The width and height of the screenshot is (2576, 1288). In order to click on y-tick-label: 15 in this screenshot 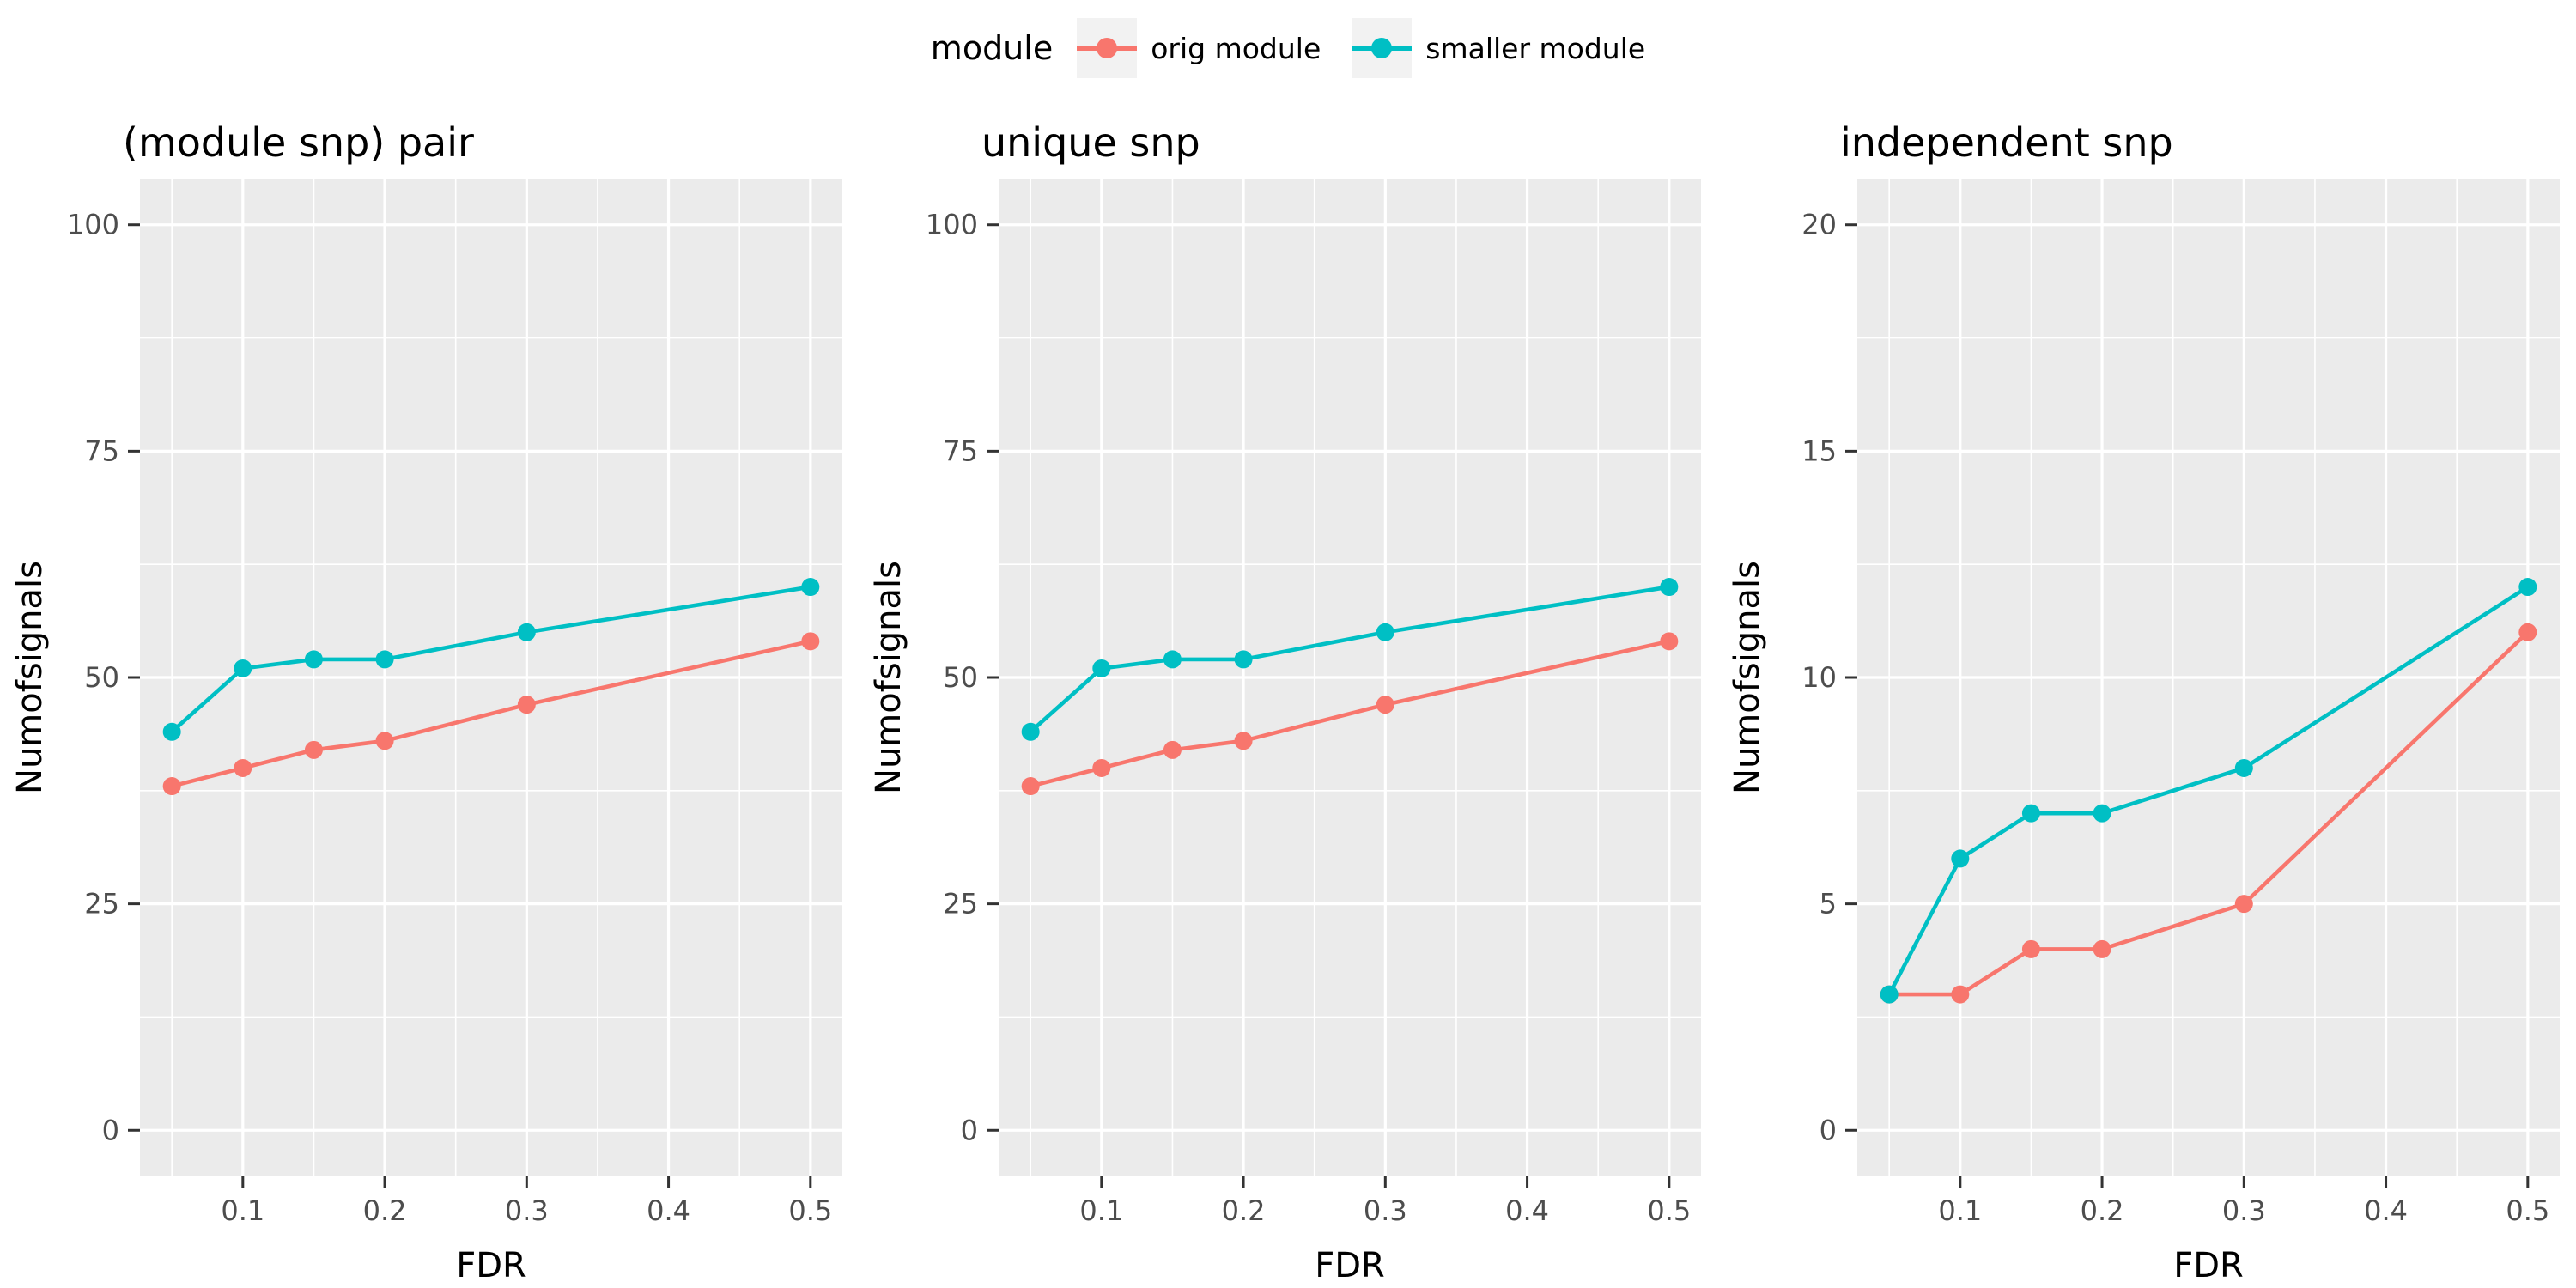, I will do `click(1819, 450)`.